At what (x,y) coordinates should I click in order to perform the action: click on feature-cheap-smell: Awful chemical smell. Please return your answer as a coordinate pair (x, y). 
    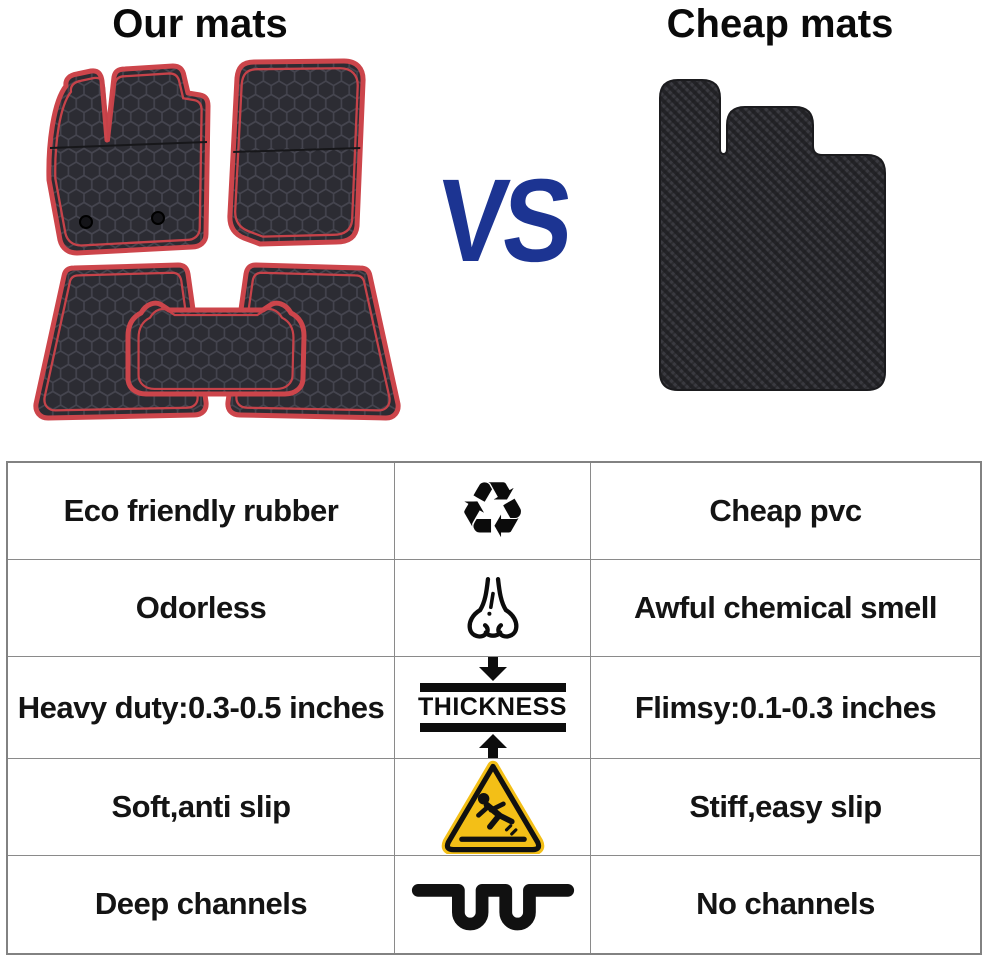
    Looking at the image, I should click on (785, 609).